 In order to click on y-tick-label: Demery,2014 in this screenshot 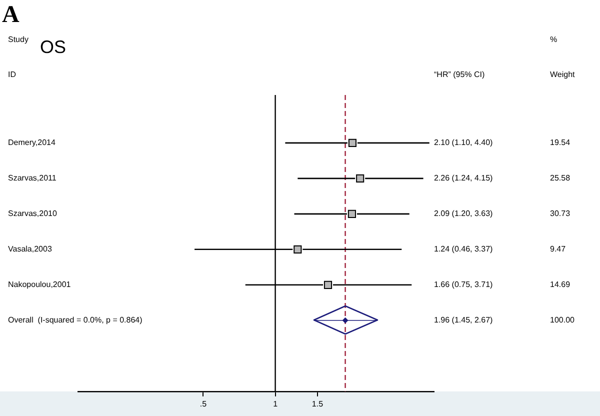, I will do `click(32, 143)`.